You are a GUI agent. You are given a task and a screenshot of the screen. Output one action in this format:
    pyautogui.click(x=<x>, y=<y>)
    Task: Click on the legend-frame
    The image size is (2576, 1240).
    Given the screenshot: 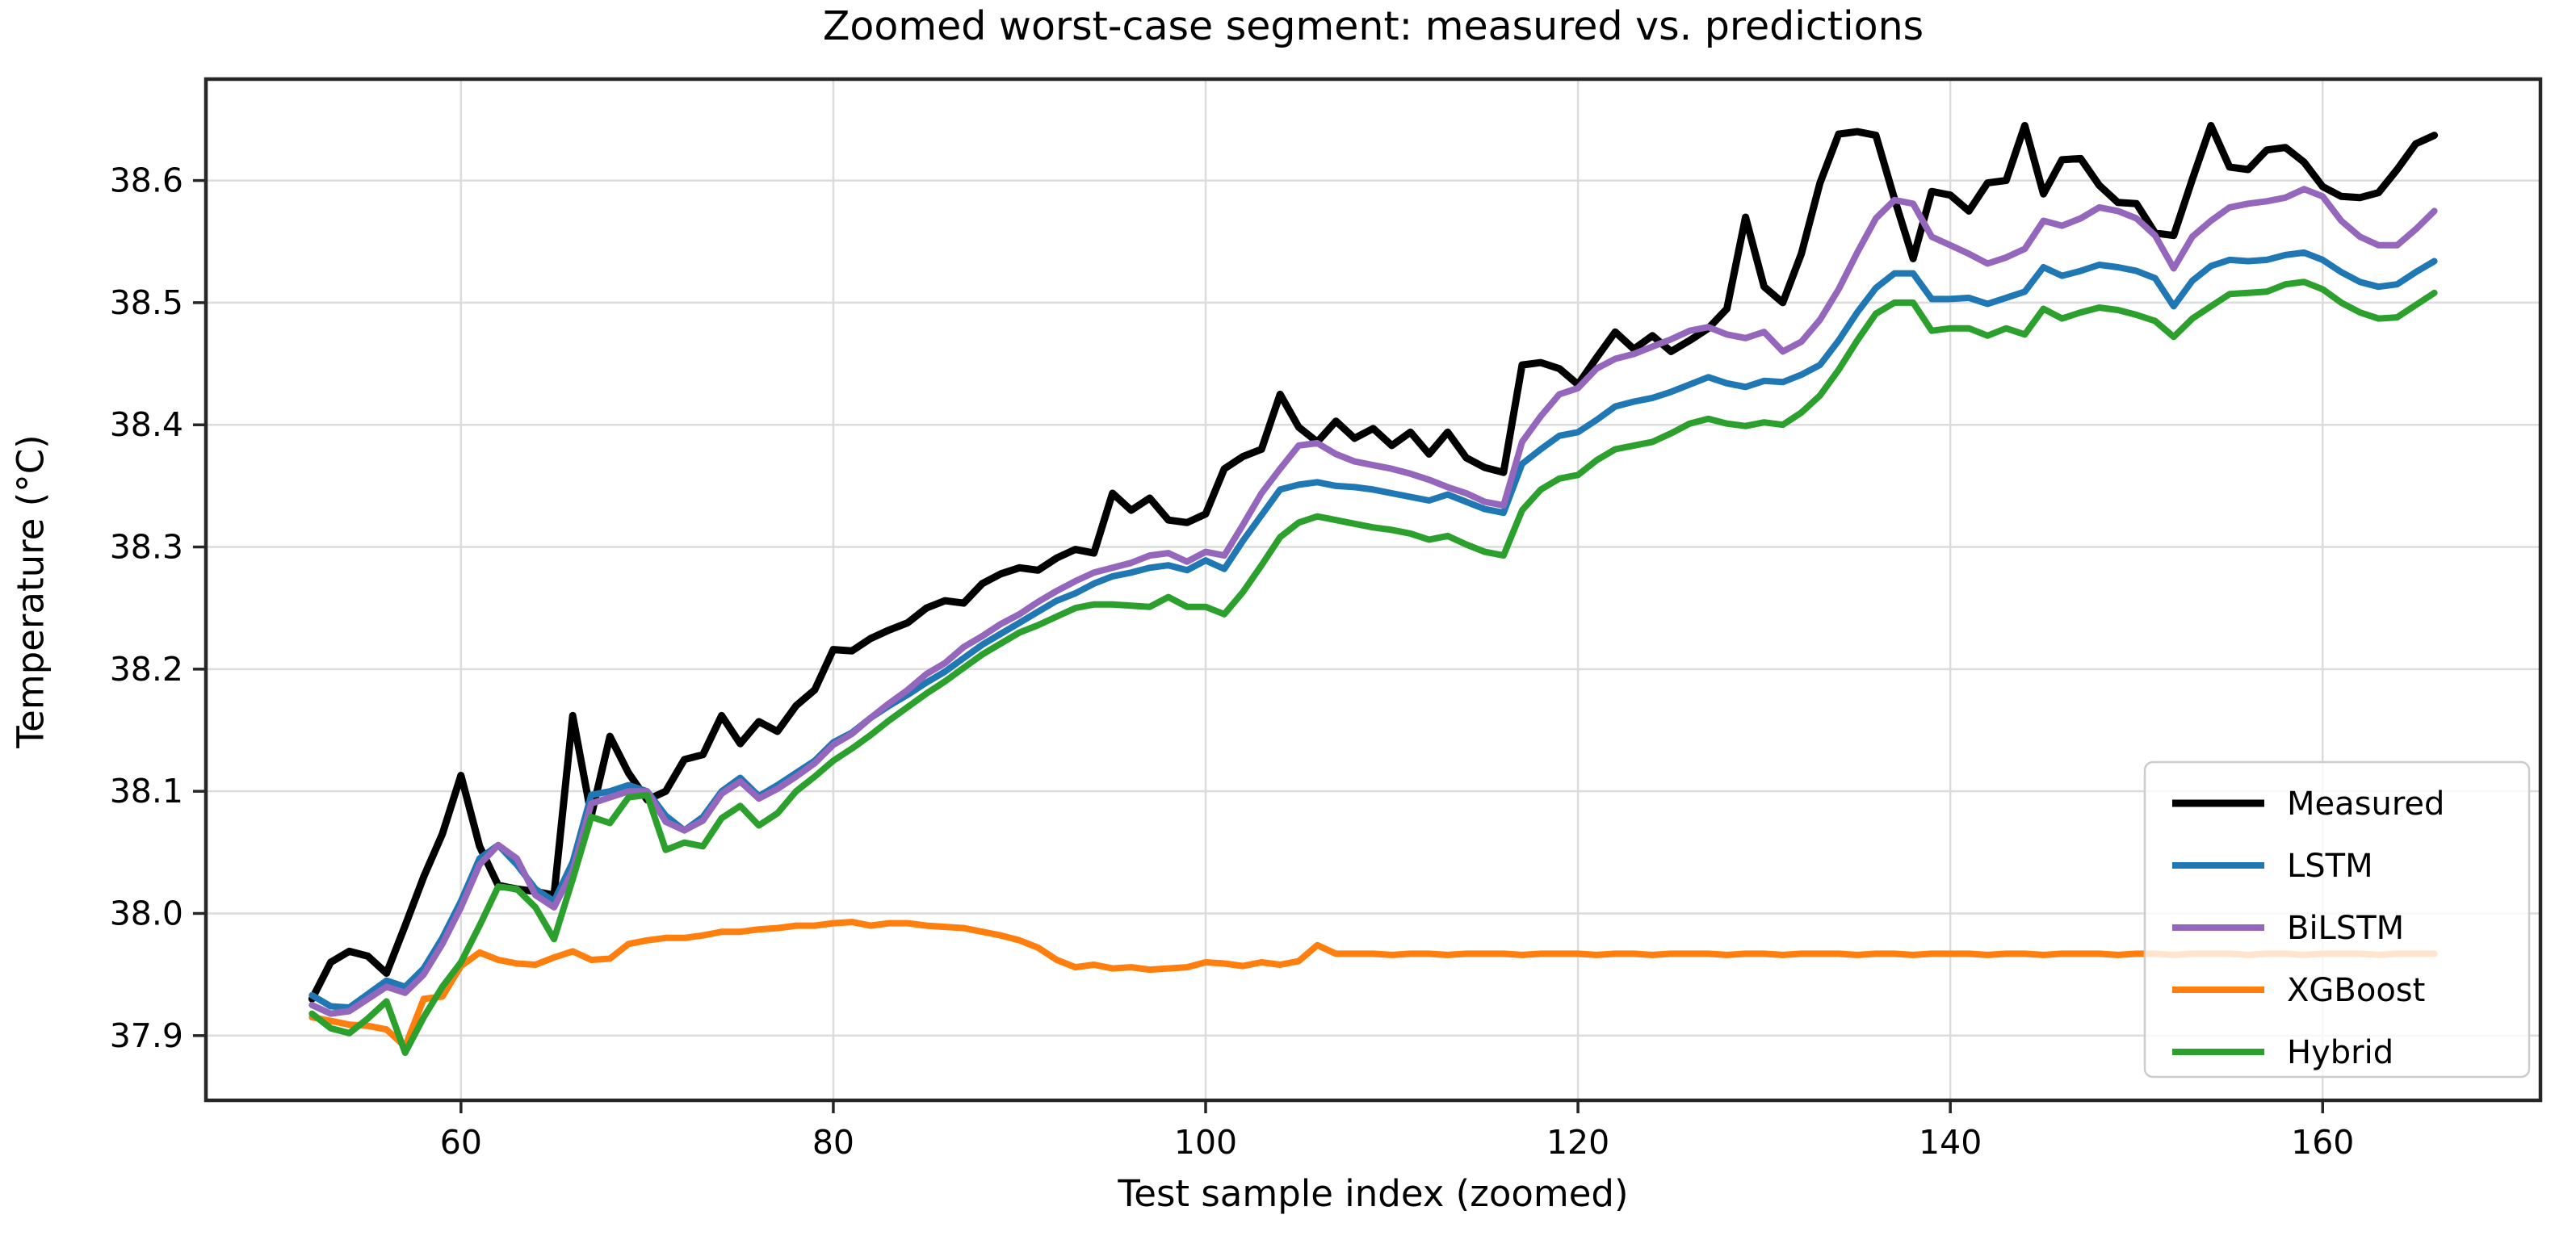 What is the action you would take?
    pyautogui.click(x=2337, y=919)
    